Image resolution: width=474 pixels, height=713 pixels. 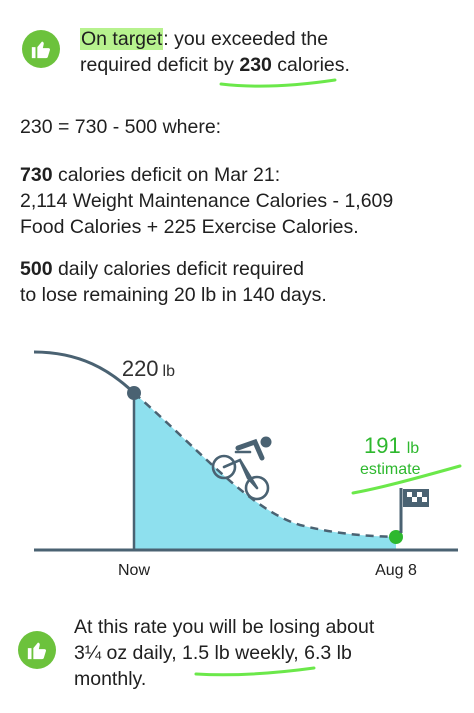 What do you see at coordinates (390, 469) in the screenshot?
I see `estimate-label: estimate` at bounding box center [390, 469].